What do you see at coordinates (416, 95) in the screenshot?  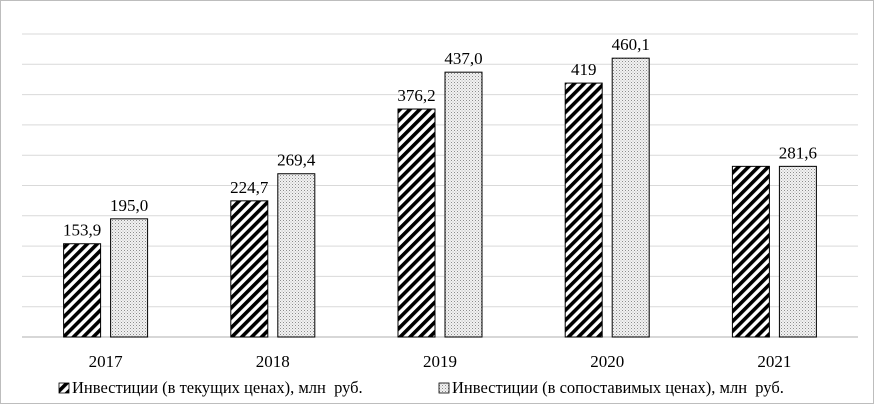 I see `data-label: 376,2` at bounding box center [416, 95].